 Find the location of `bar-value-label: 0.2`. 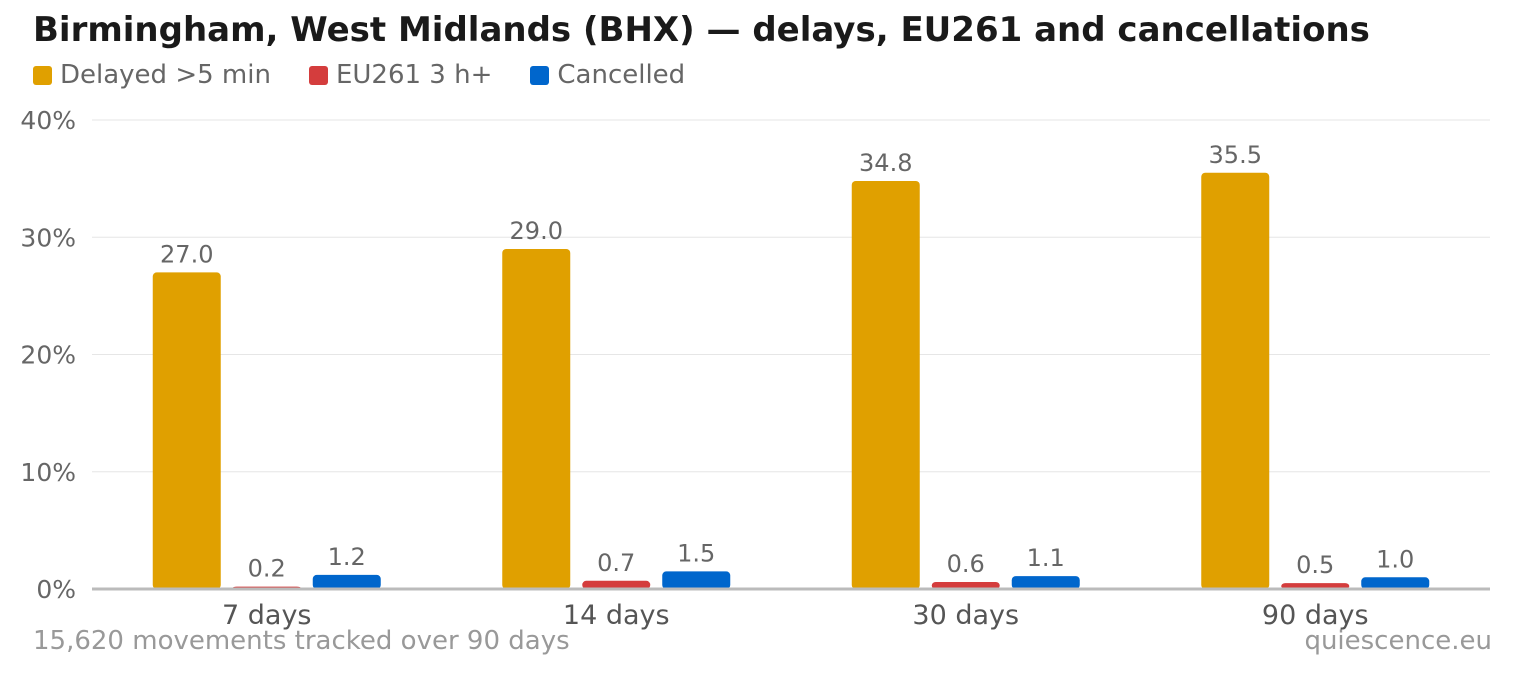

bar-value-label: 0.2 is located at coordinates (267, 569).